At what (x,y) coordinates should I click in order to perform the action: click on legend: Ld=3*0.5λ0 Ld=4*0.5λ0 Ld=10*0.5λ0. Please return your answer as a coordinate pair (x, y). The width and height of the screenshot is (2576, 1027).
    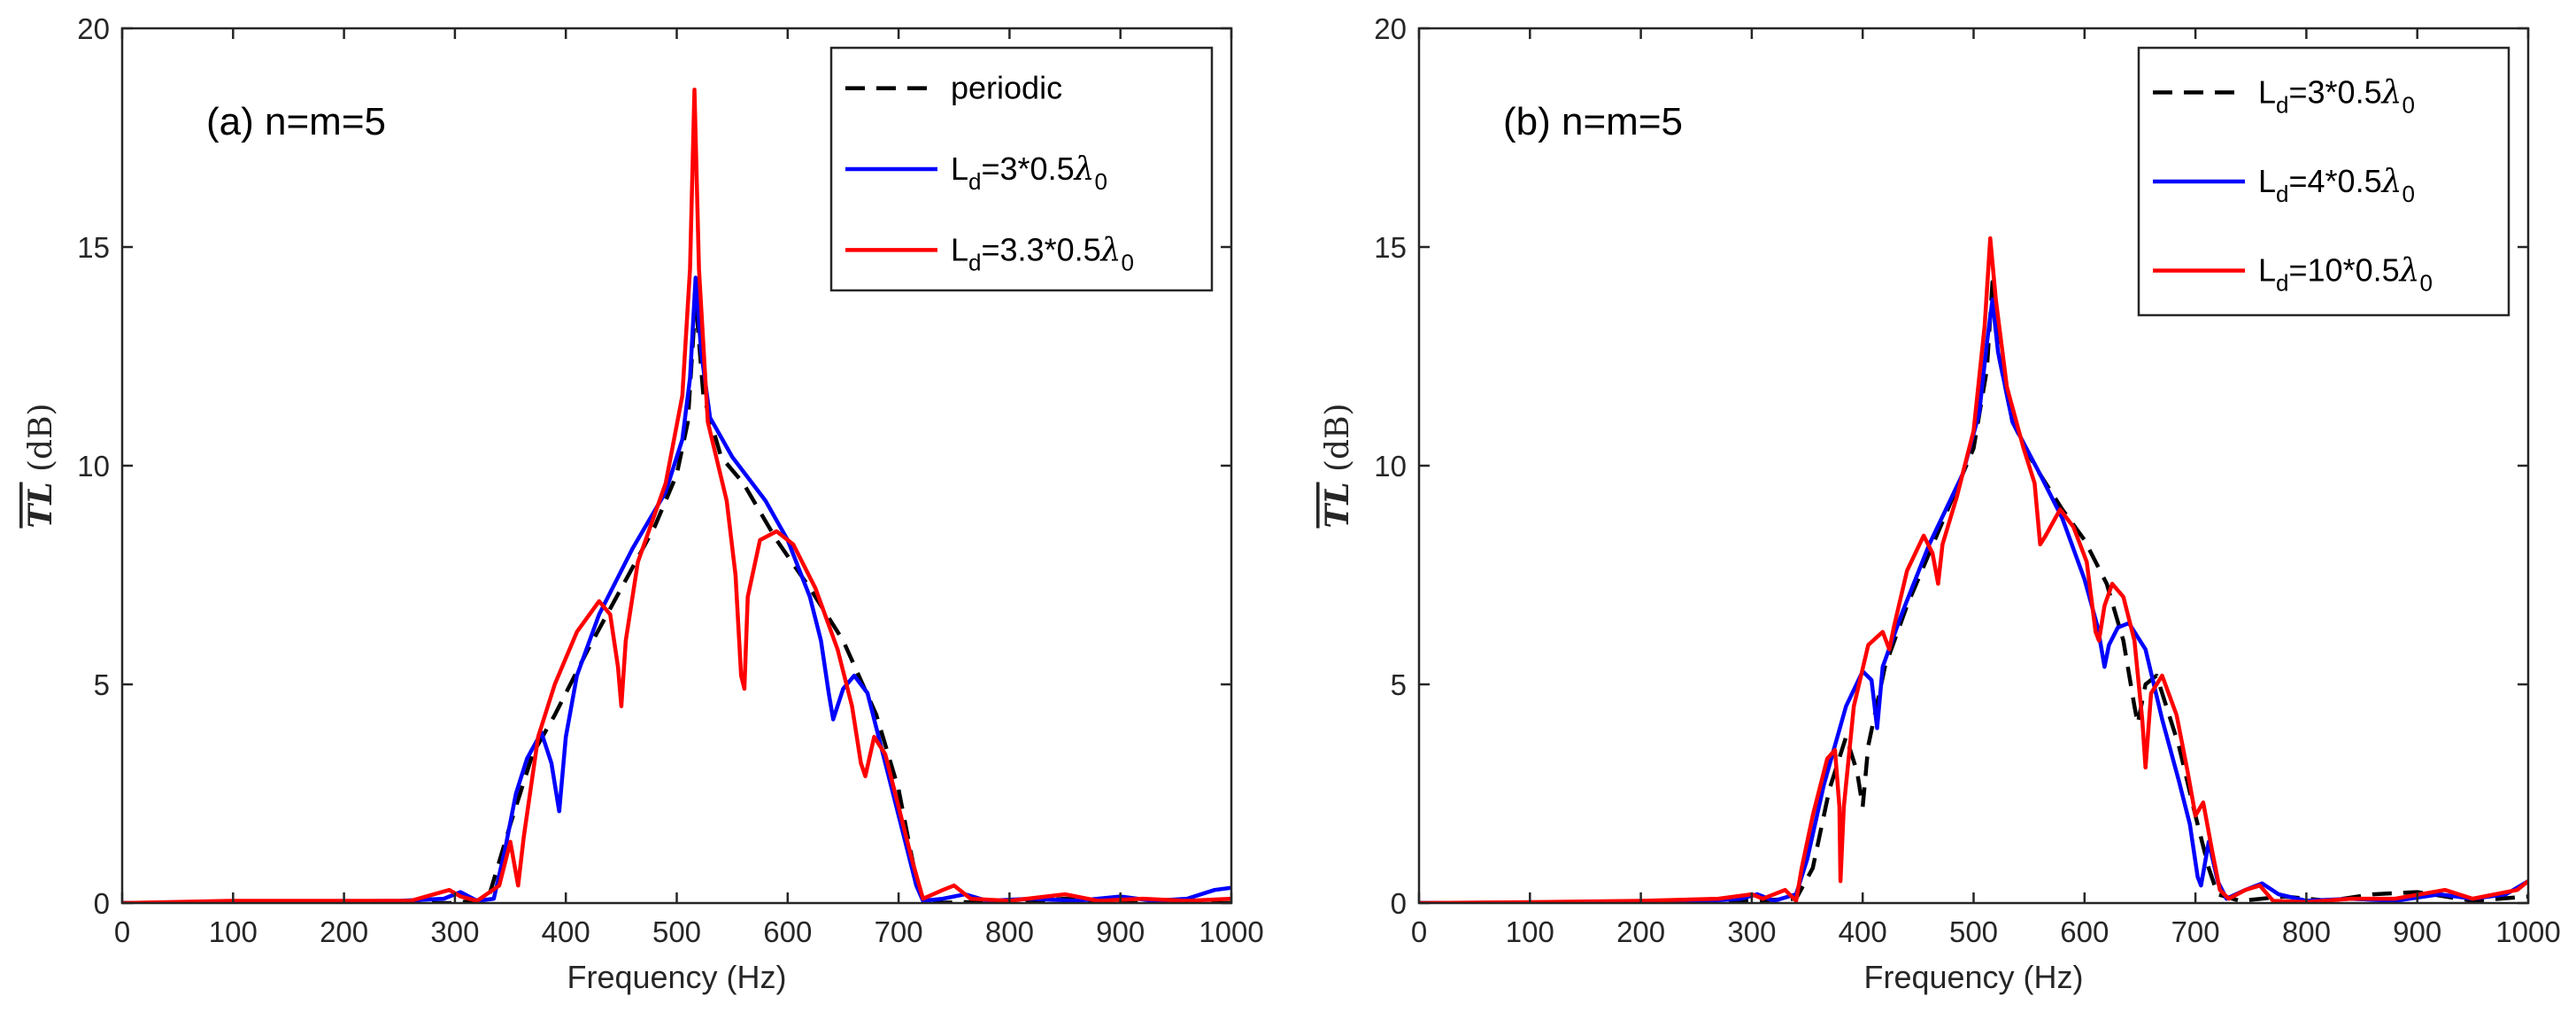
    Looking at the image, I should click on (2323, 181).